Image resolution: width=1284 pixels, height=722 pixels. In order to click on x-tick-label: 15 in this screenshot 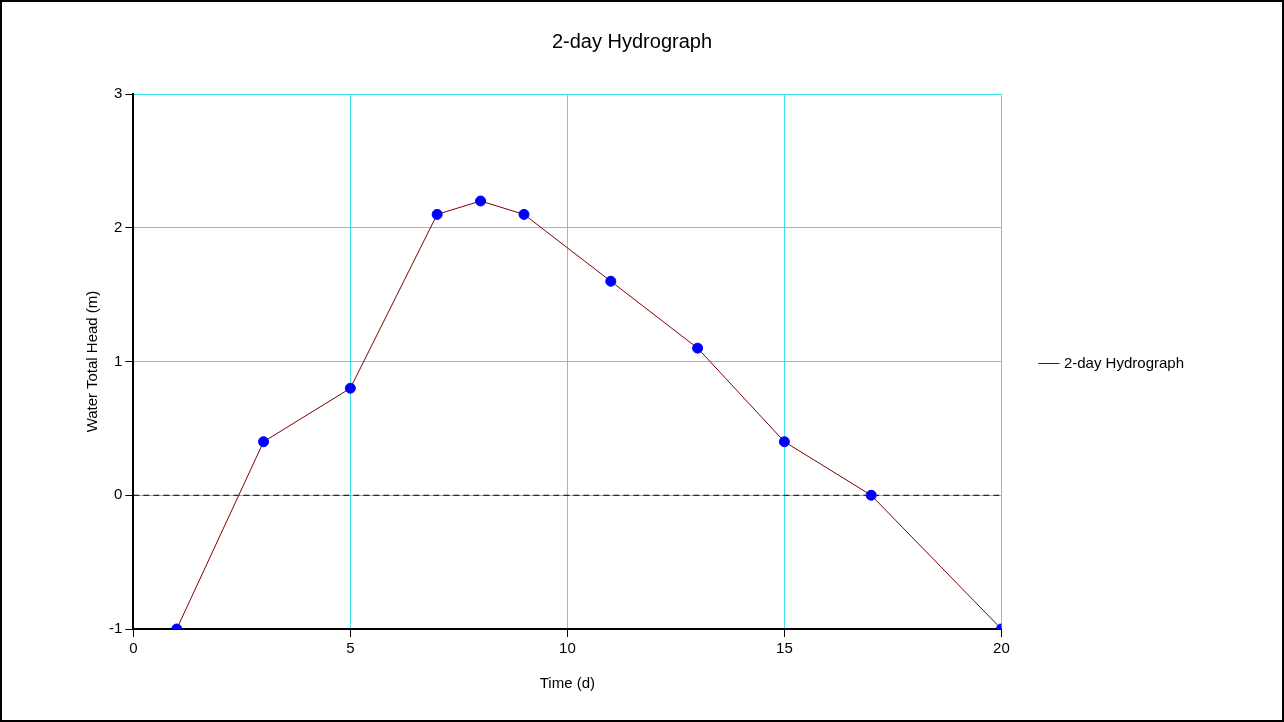, I will do `click(784, 648)`.